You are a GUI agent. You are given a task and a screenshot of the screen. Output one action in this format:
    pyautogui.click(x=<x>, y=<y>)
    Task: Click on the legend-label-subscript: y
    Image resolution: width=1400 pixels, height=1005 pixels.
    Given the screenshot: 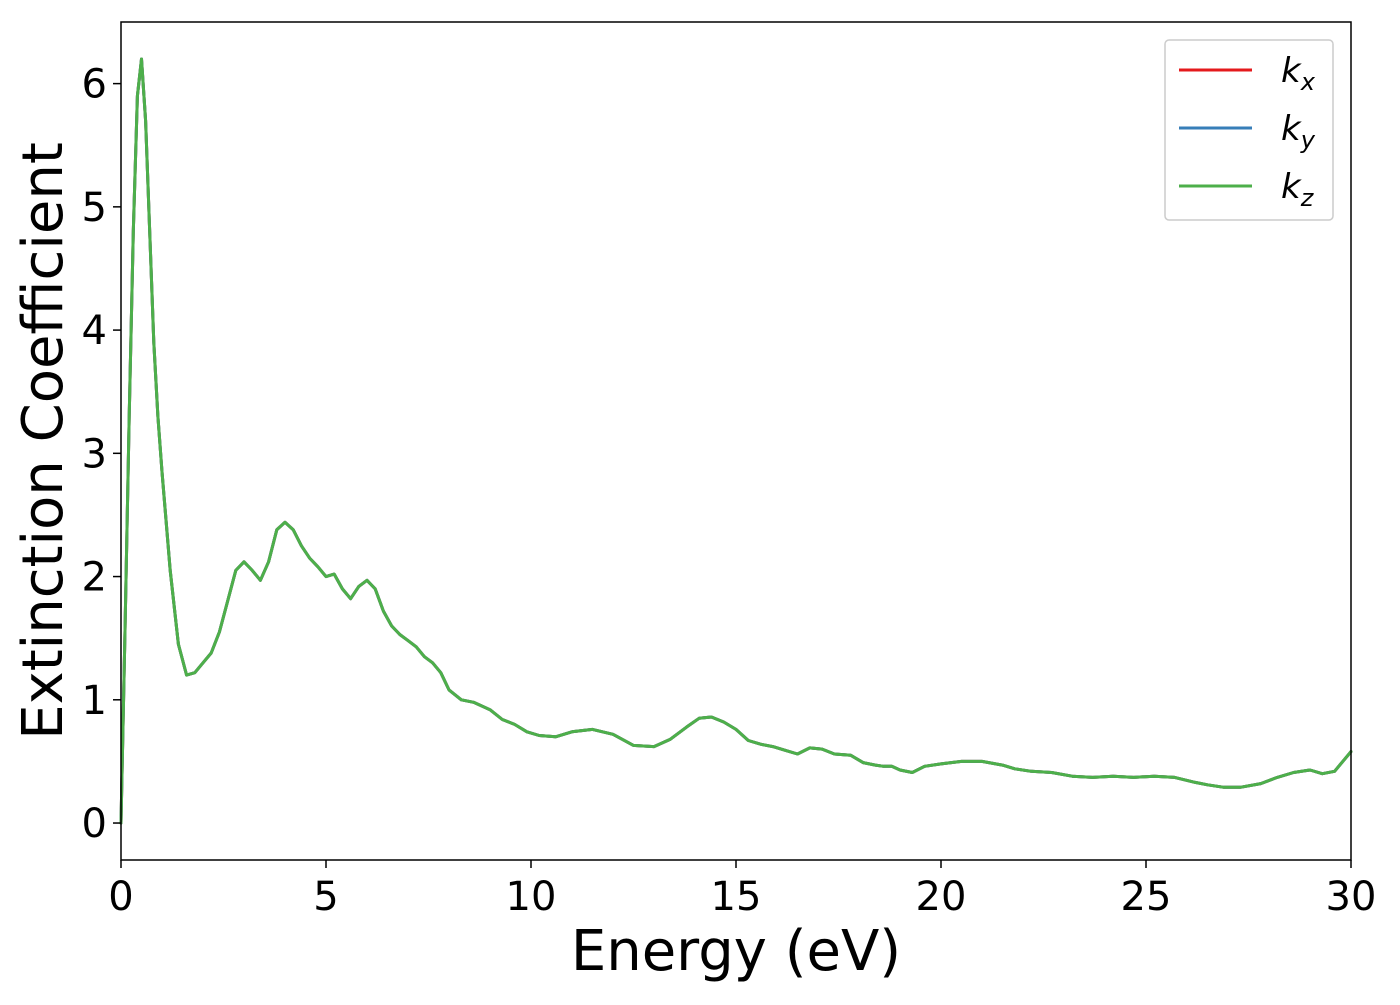 What is the action you would take?
    pyautogui.click(x=1308, y=140)
    